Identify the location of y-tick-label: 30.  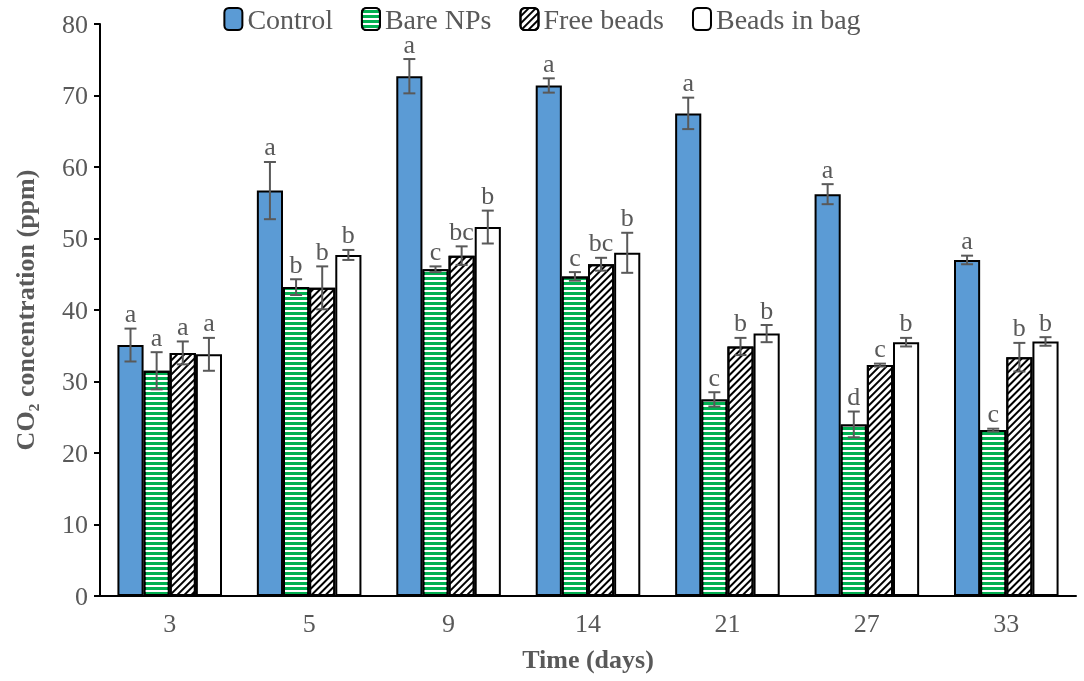
(75, 381).